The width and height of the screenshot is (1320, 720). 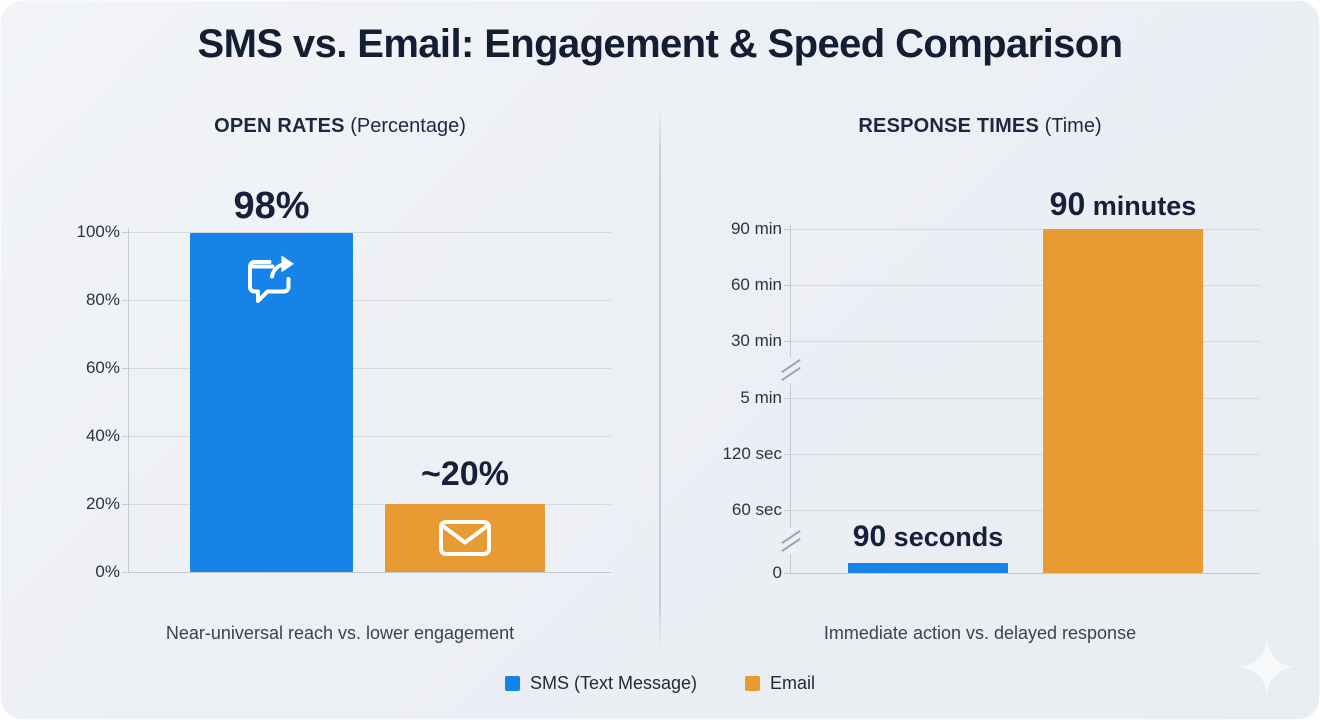 I want to click on panel-header-open-rates-light: (Percentage), so click(x=408, y=126).